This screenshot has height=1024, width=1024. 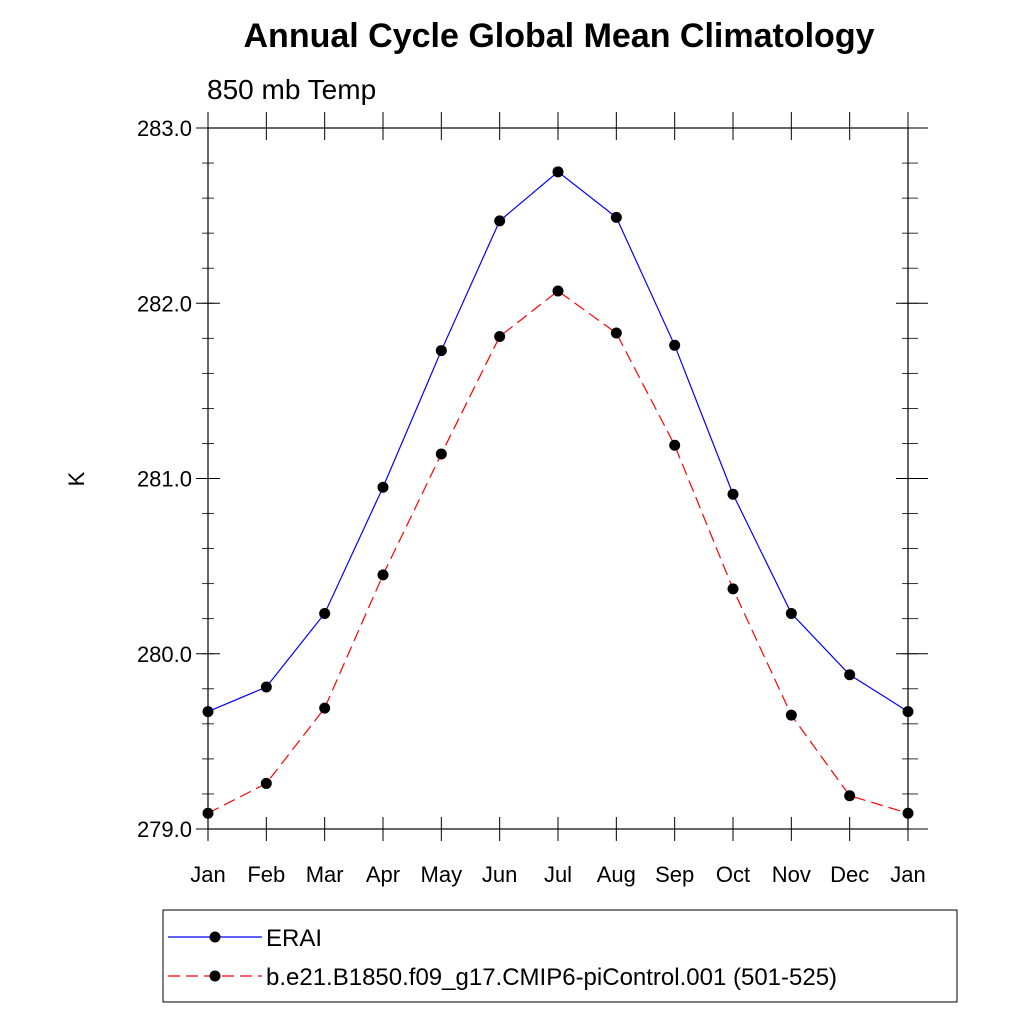 I want to click on x-tick-label: Nov, so click(x=791, y=874).